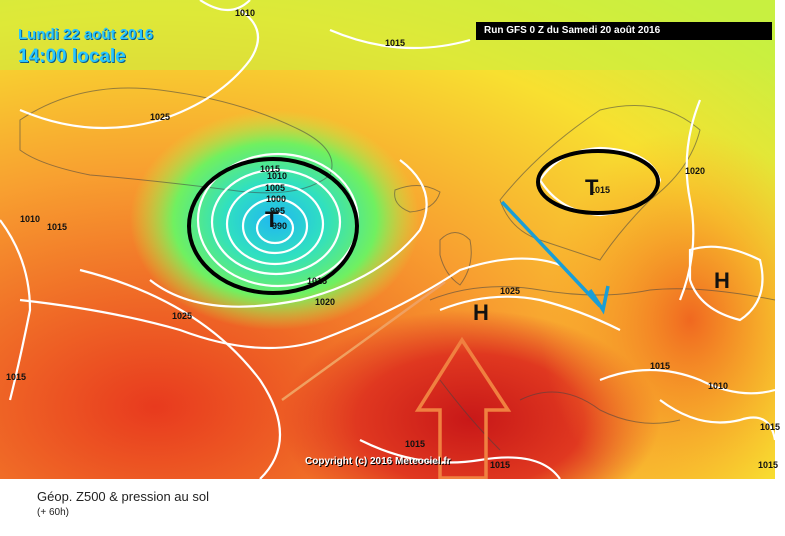  Describe the element at coordinates (718, 420) in the screenshot. I see `isobar-1010-east` at that location.